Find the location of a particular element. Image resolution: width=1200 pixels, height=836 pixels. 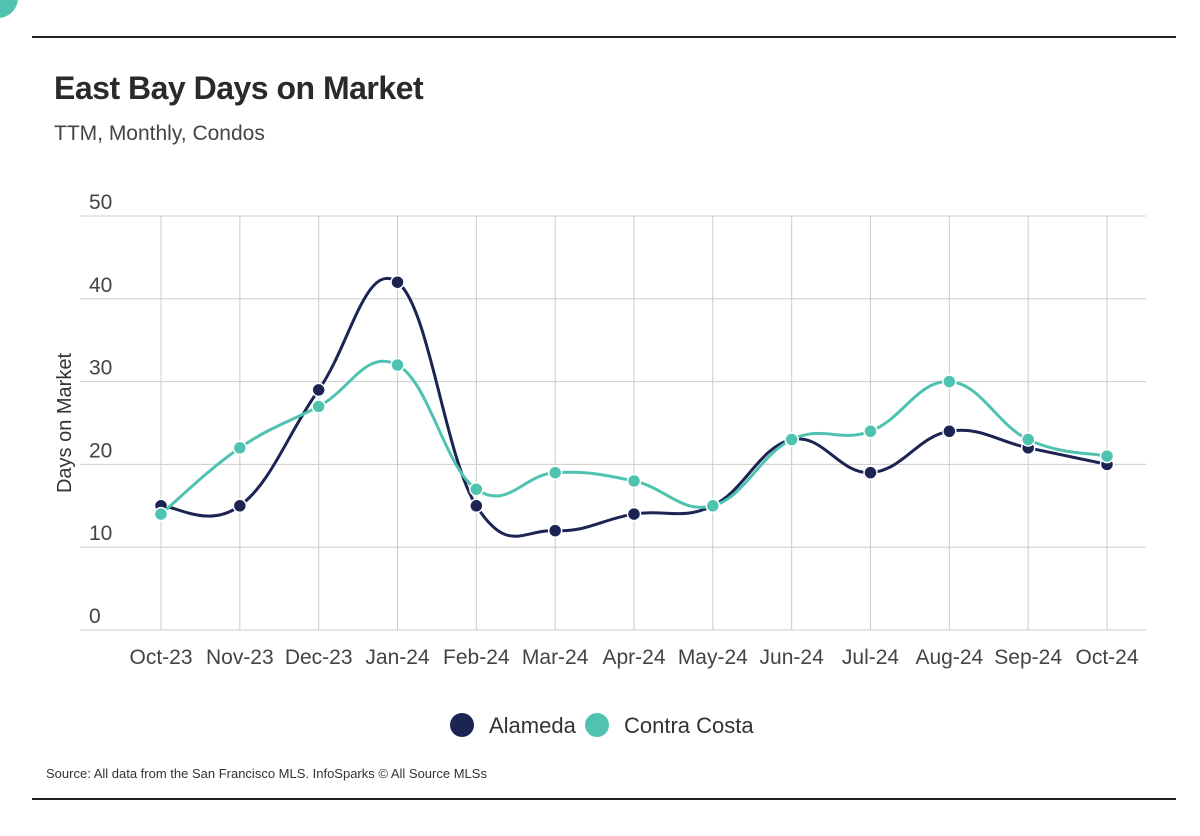

x-tick-label: Oct-23 is located at coordinates (160, 657).